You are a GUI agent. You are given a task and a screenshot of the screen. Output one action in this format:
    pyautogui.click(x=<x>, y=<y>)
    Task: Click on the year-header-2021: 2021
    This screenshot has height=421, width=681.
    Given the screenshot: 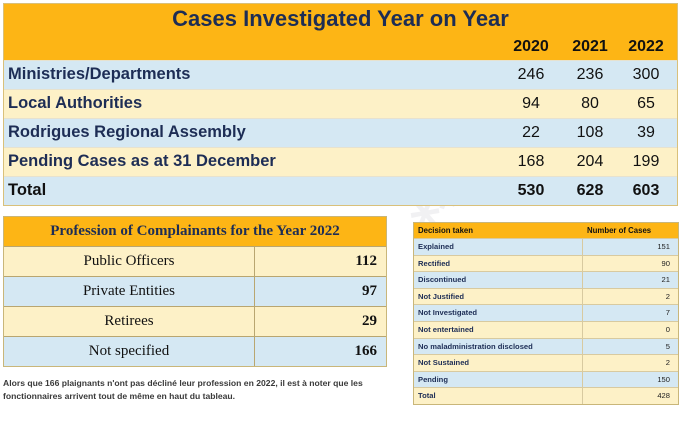 What is the action you would take?
    pyautogui.click(x=590, y=46)
    